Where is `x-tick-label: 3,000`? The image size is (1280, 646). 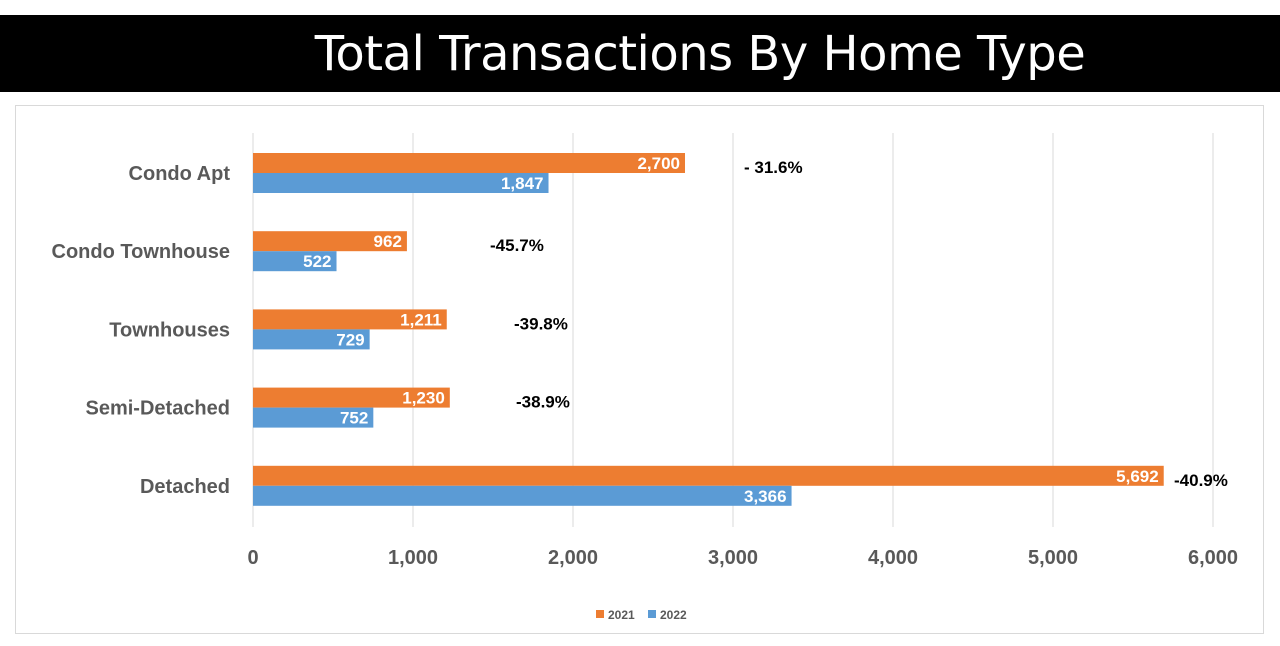 x-tick-label: 3,000 is located at coordinates (733, 558).